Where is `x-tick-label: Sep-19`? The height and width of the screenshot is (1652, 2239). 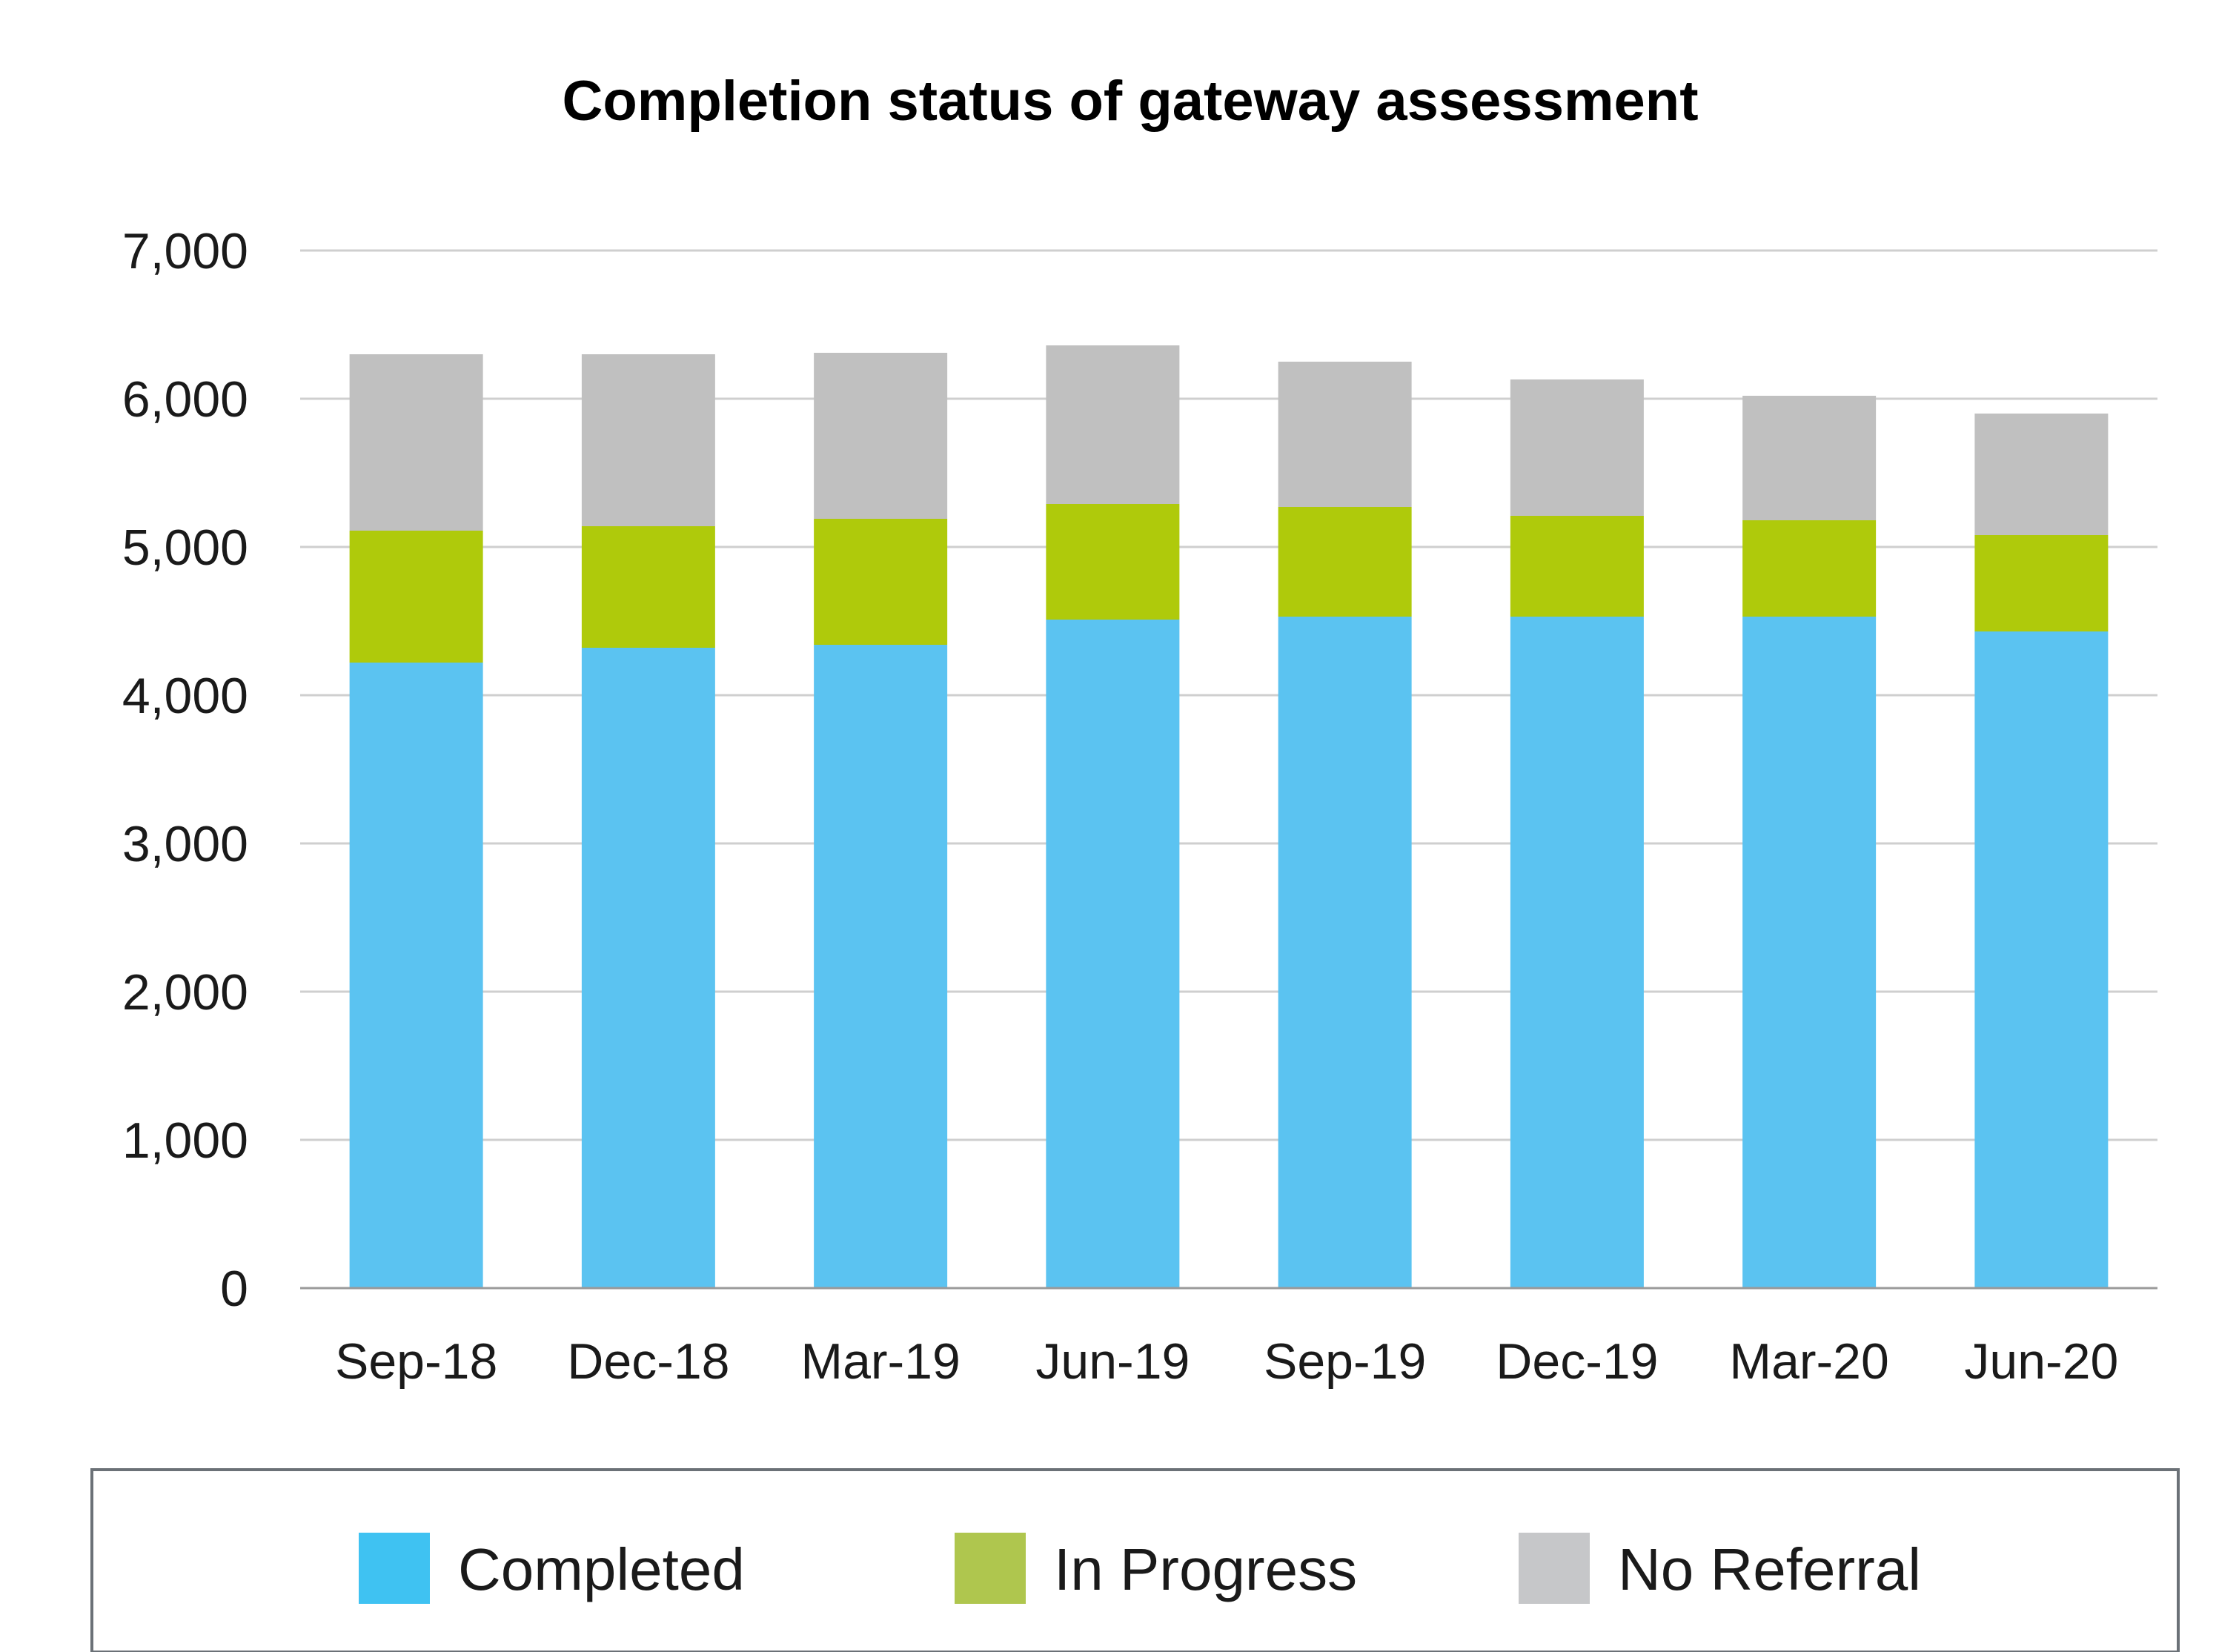
x-tick-label: Sep-19 is located at coordinates (1345, 1361).